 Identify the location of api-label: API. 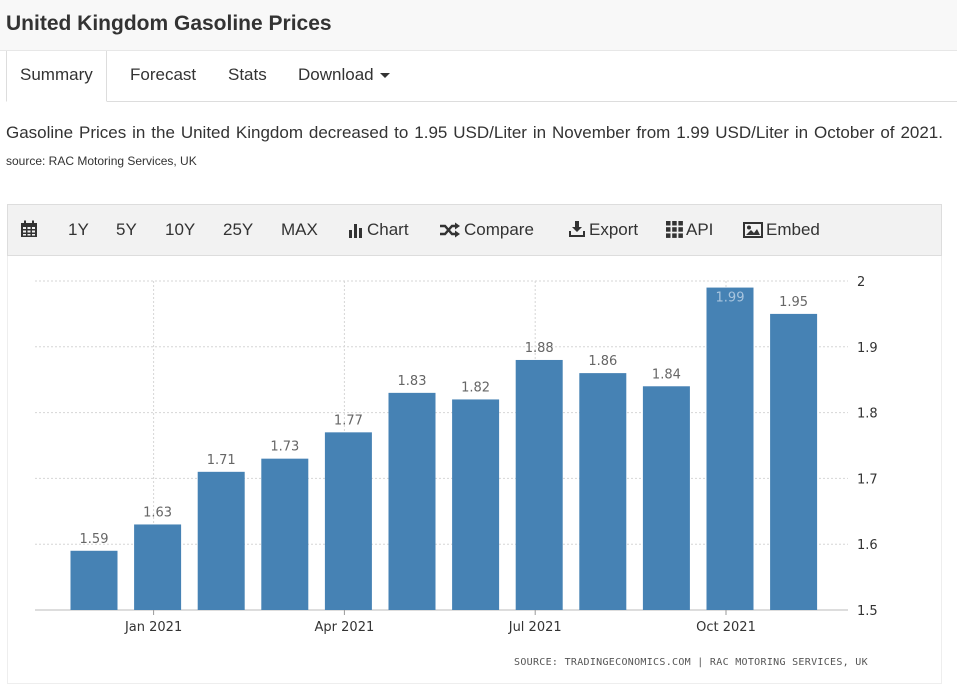
(700, 229).